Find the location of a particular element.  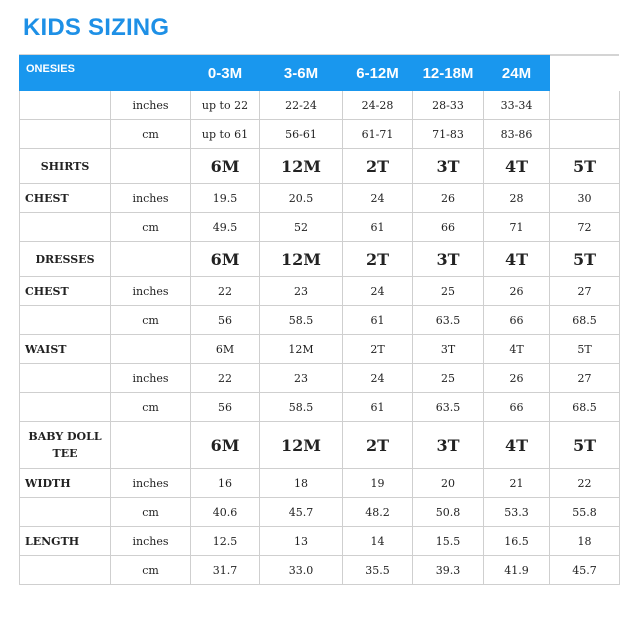

table-cell: 71 is located at coordinates (516, 227).